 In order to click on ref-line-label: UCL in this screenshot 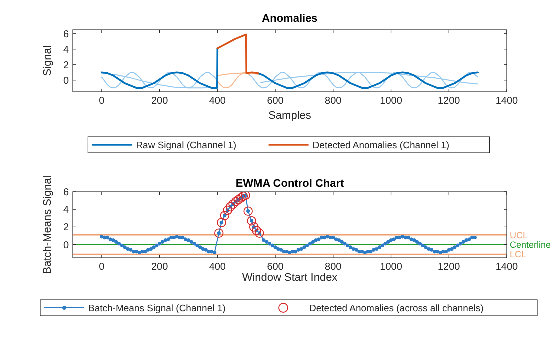, I will do `click(519, 235)`.